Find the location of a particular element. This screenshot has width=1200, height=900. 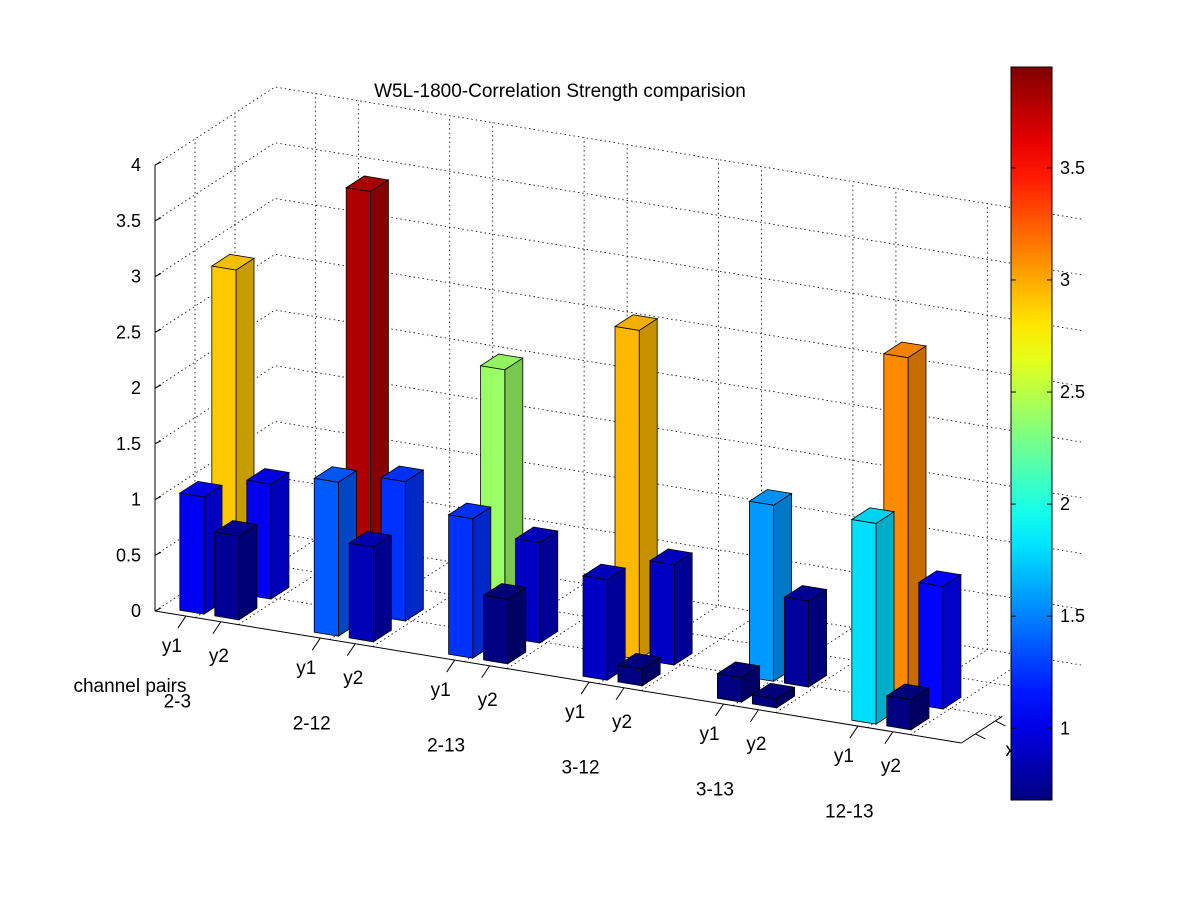

bar-2-12-y2-x2 is located at coordinates (402, 543).